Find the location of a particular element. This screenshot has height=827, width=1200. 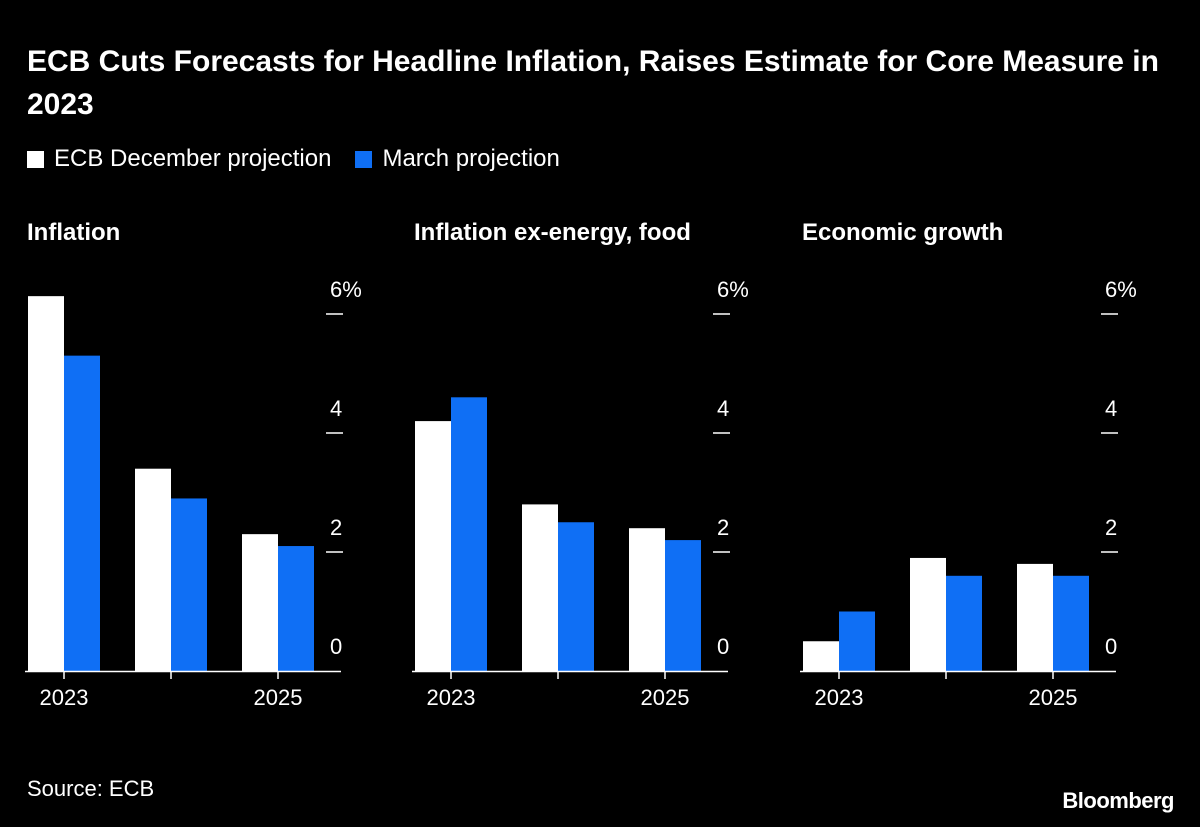

legend: ECB December projection March projection is located at coordinates (305, 159).